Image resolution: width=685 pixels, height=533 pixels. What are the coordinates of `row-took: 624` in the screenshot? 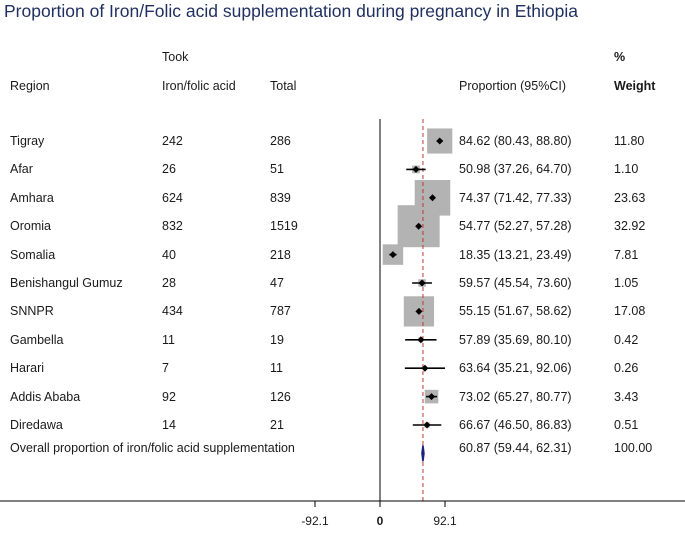 It's located at (172, 197).